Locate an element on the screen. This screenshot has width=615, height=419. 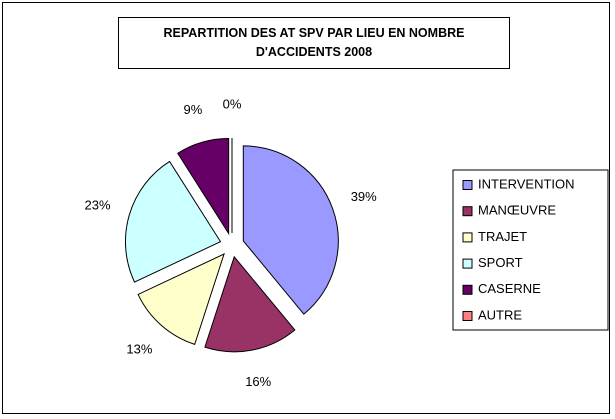
legend-label: SPORT is located at coordinates (500, 262).